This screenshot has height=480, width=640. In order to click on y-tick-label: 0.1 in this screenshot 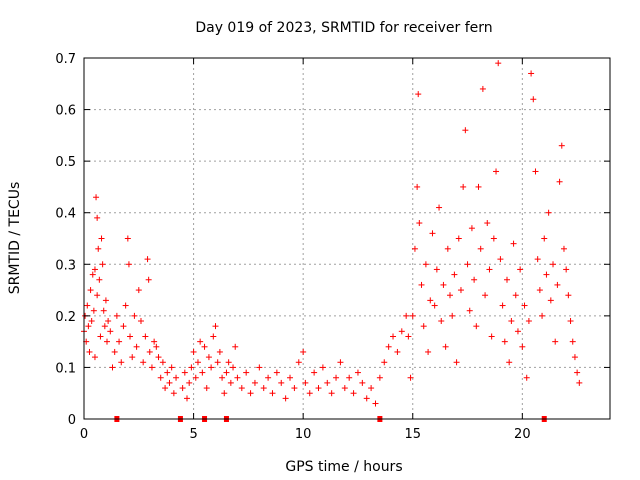, I will do `click(65, 368)`.